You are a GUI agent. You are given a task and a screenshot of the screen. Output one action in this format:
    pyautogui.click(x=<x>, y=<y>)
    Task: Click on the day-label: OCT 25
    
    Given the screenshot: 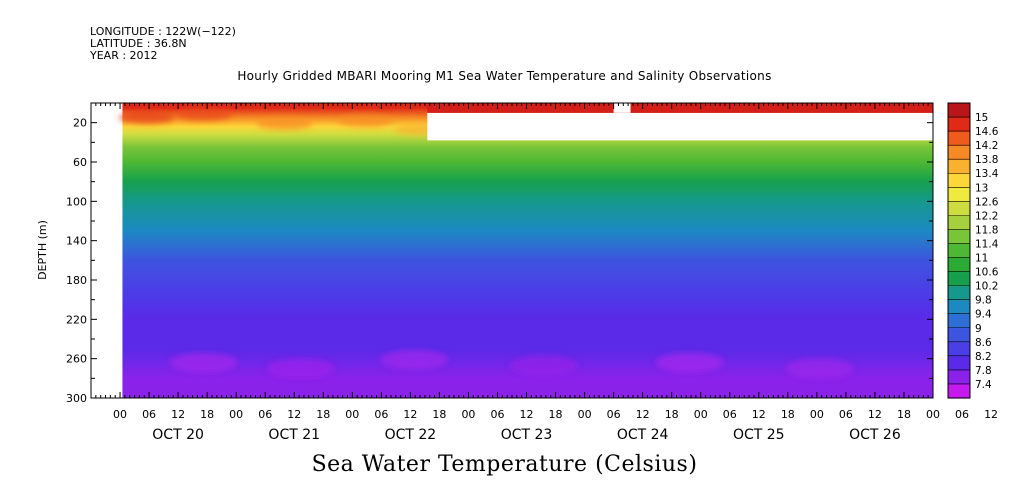 What is the action you would take?
    pyautogui.click(x=759, y=435)
    